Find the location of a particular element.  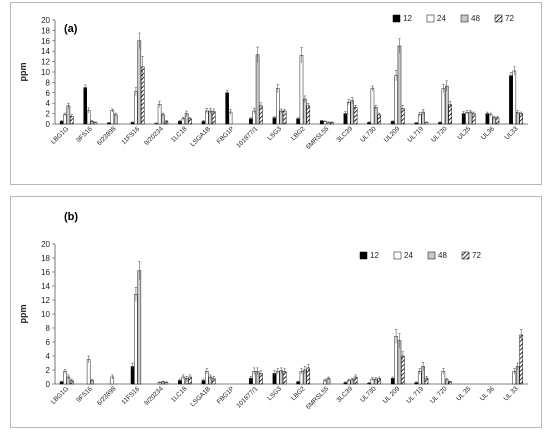

x-tick-label: UL719 is located at coordinates (415, 134).